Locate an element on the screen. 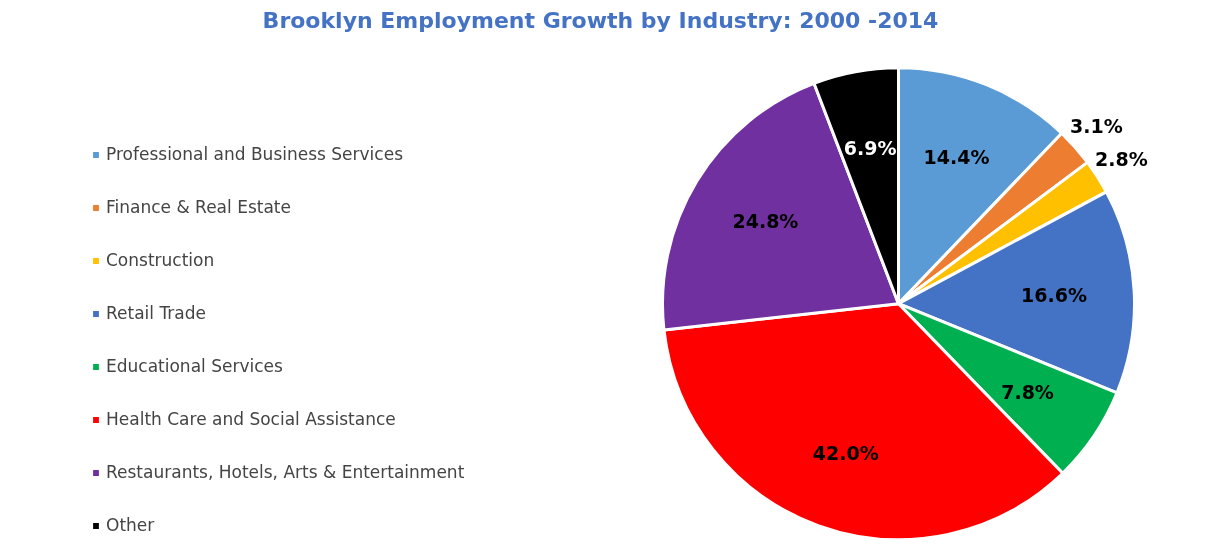 The height and width of the screenshot is (551, 1205). data-label: 16.6% is located at coordinates (1054, 295).